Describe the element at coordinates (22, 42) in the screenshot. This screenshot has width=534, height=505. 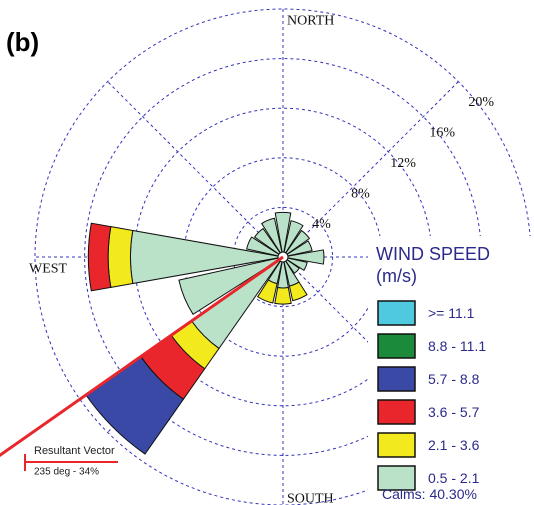
I see `panel-label: (b)` at that location.